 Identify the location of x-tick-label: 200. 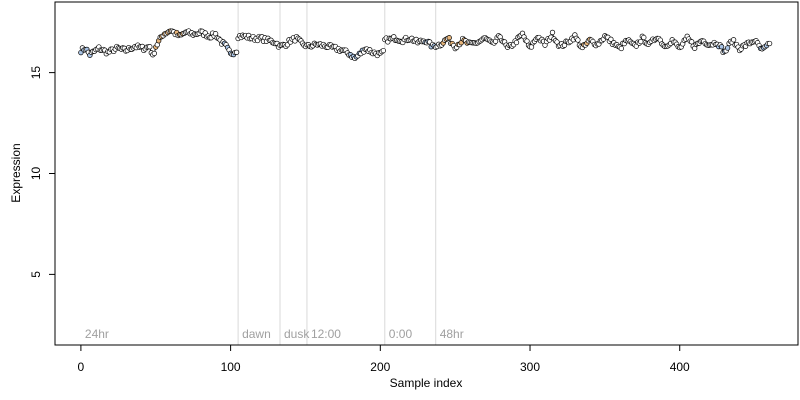
(380, 367).